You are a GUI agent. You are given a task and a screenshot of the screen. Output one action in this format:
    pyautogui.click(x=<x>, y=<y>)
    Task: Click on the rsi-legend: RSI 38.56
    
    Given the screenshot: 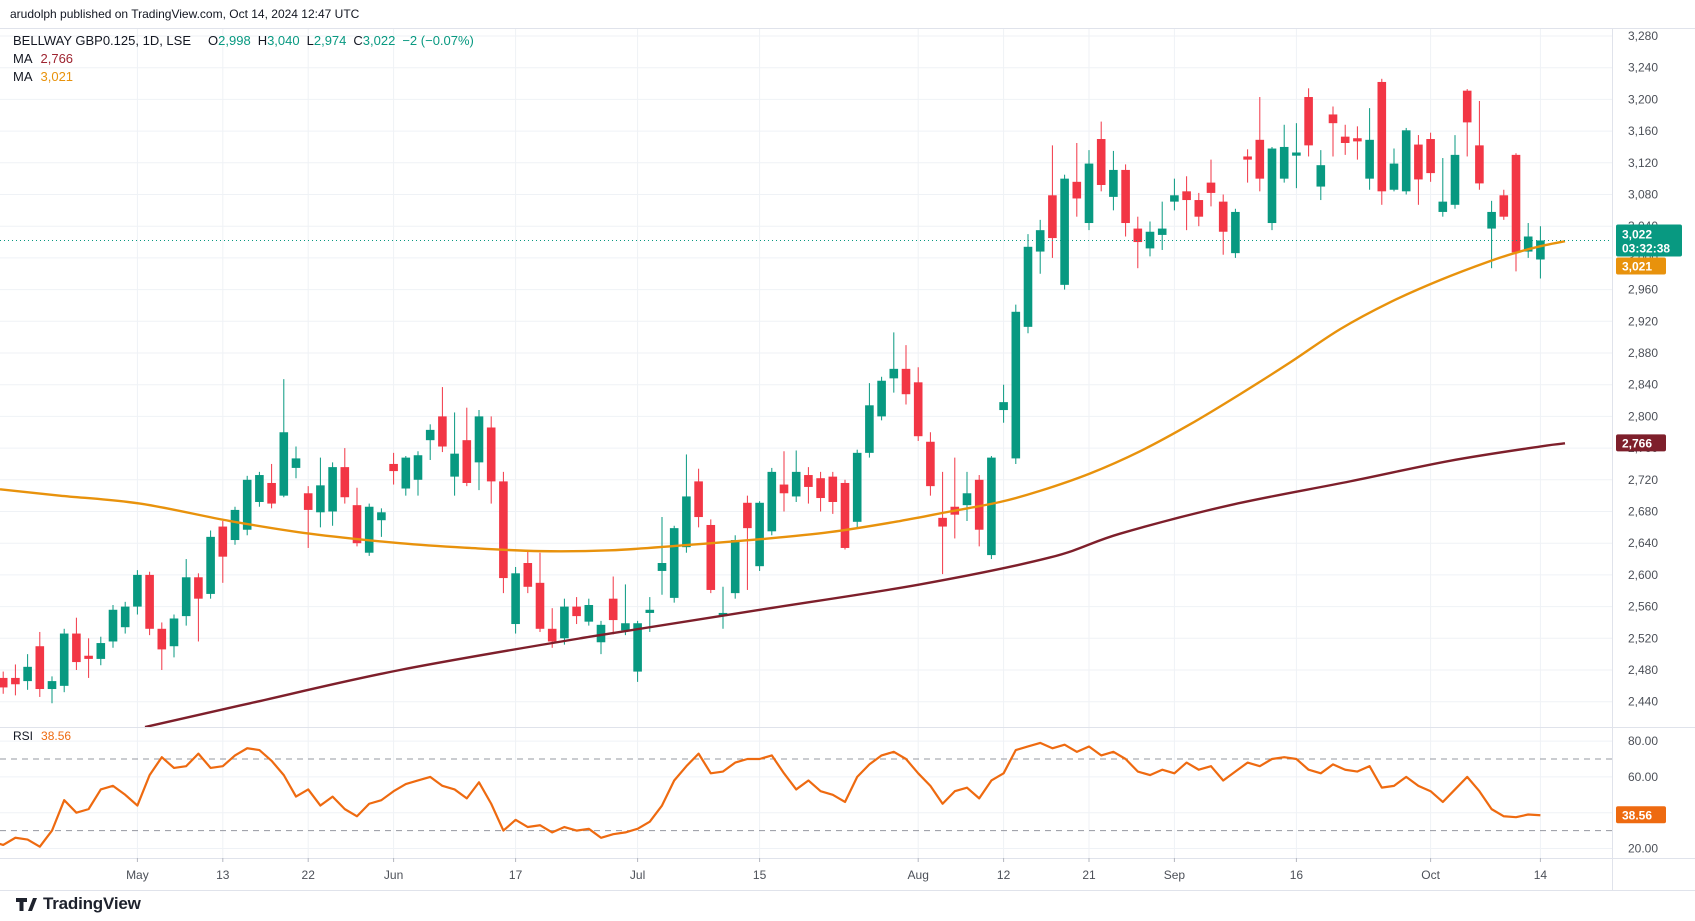 What is the action you would take?
    pyautogui.click(x=42, y=736)
    